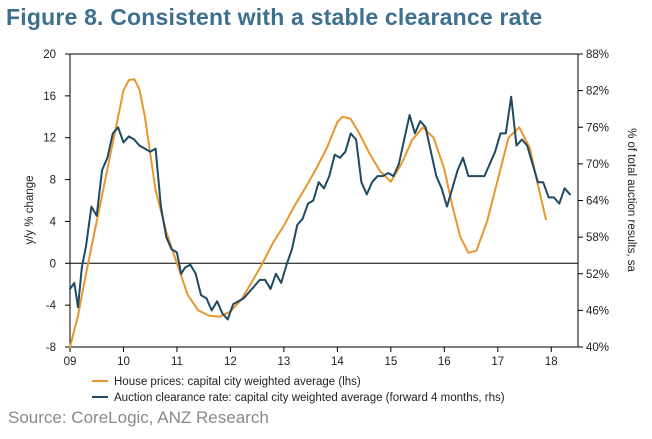 Image resolution: width=652 pixels, height=439 pixels. Describe the element at coordinates (497, 362) in the screenshot. I see `x-tick-label: 17` at that location.